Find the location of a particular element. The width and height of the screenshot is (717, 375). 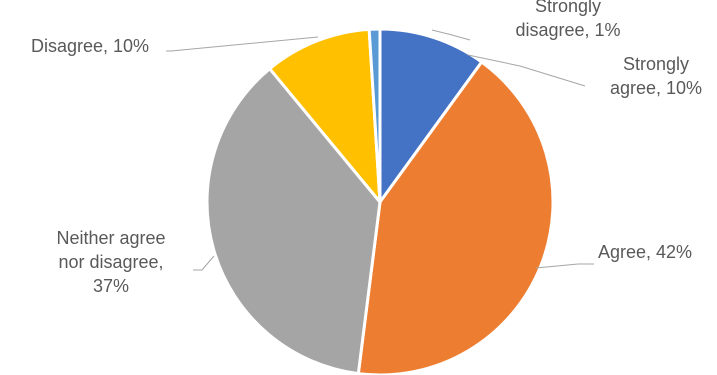

data-label-strongly-disagree: Strongly disagree, 1% is located at coordinates (567, 20).